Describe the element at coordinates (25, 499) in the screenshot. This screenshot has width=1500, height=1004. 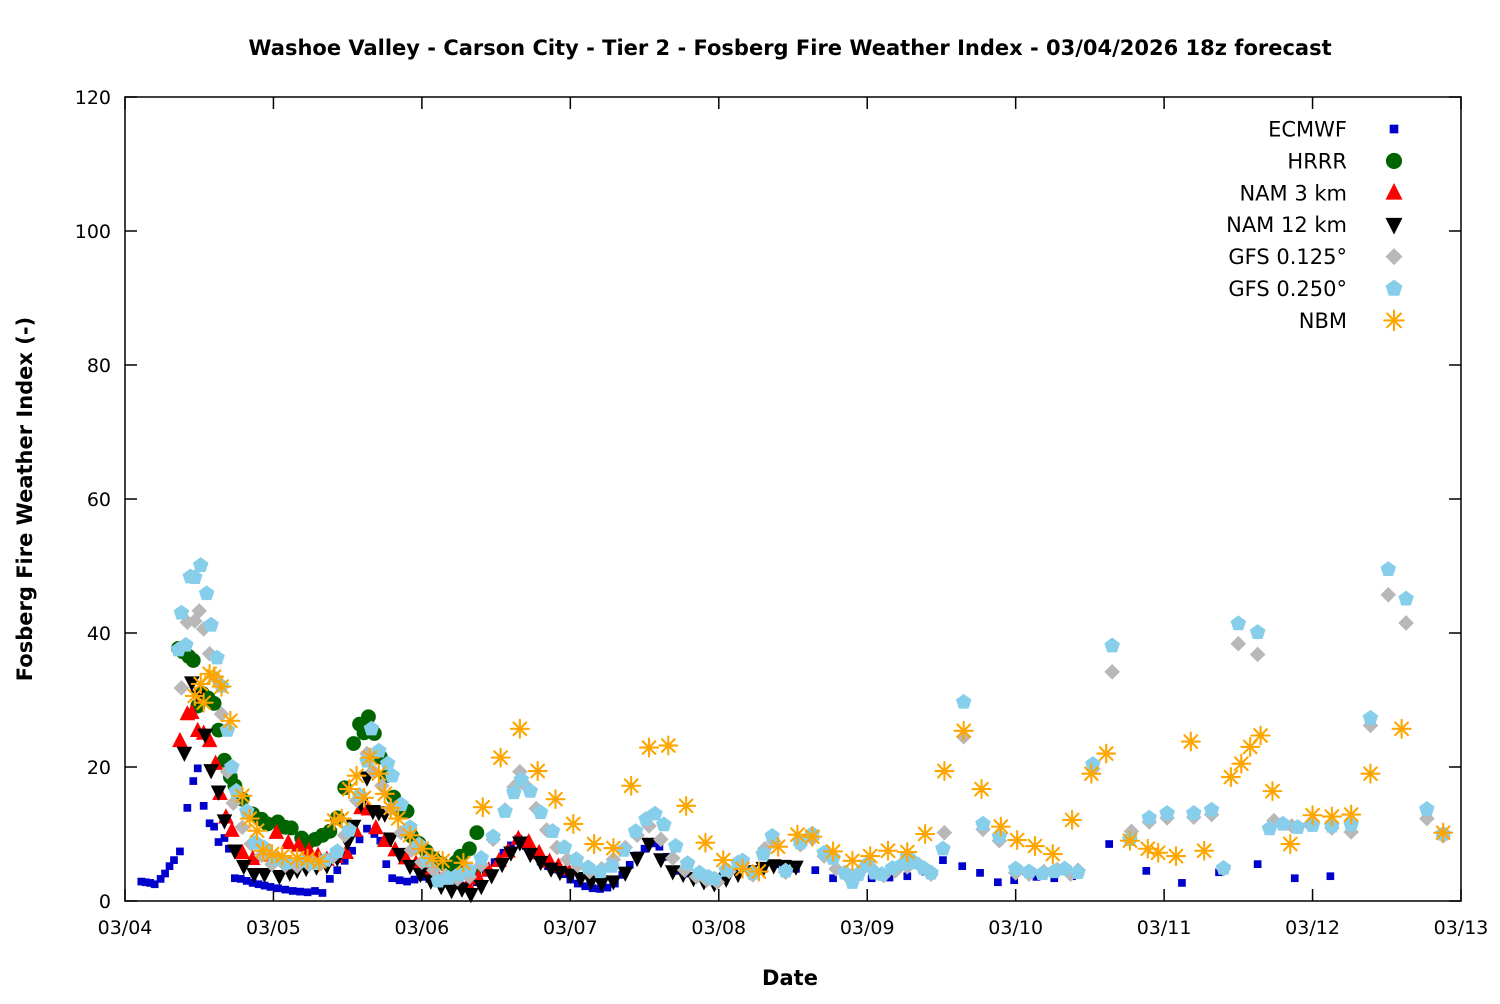
I see `y-axis-label: Fosberg Fire Weather Index (-)` at that location.